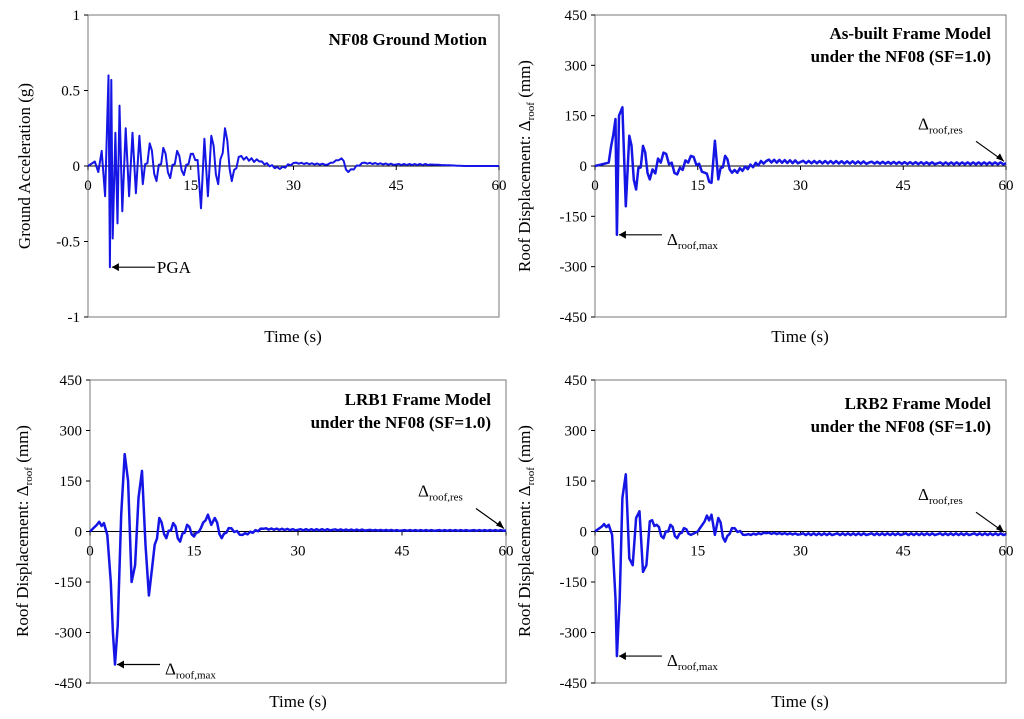  Describe the element at coordinates (408, 39) in the screenshot. I see `chart-title-line: NF08 Ground Motion` at that location.